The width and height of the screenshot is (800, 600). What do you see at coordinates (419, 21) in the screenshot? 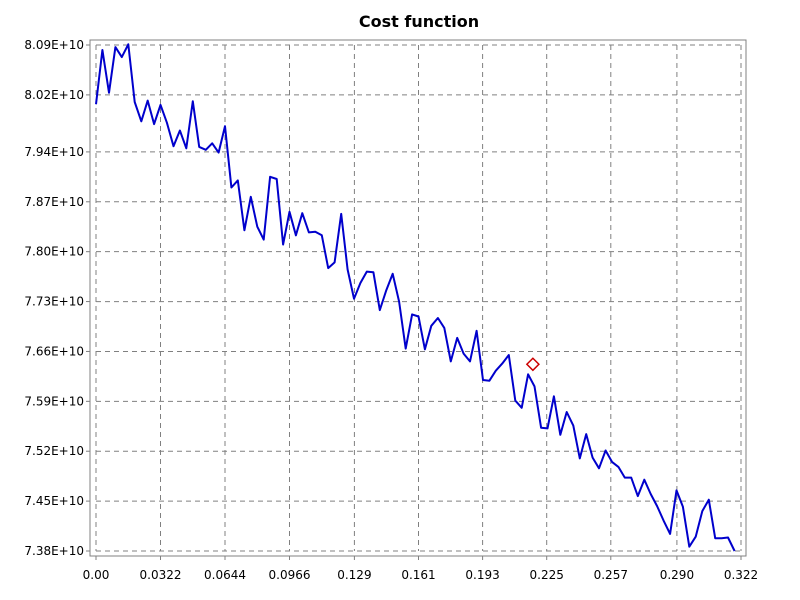
I see `chart-title: Cost function` at bounding box center [419, 21].